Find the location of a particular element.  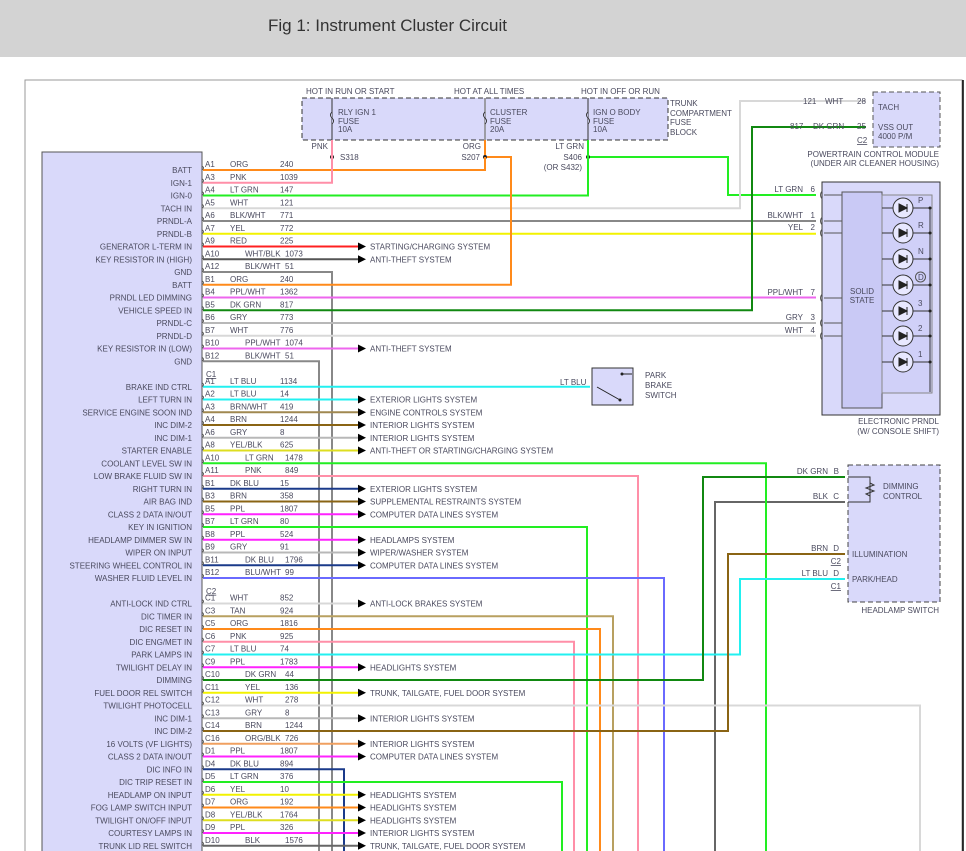

pin-number: A11 is located at coordinates (212, 470).